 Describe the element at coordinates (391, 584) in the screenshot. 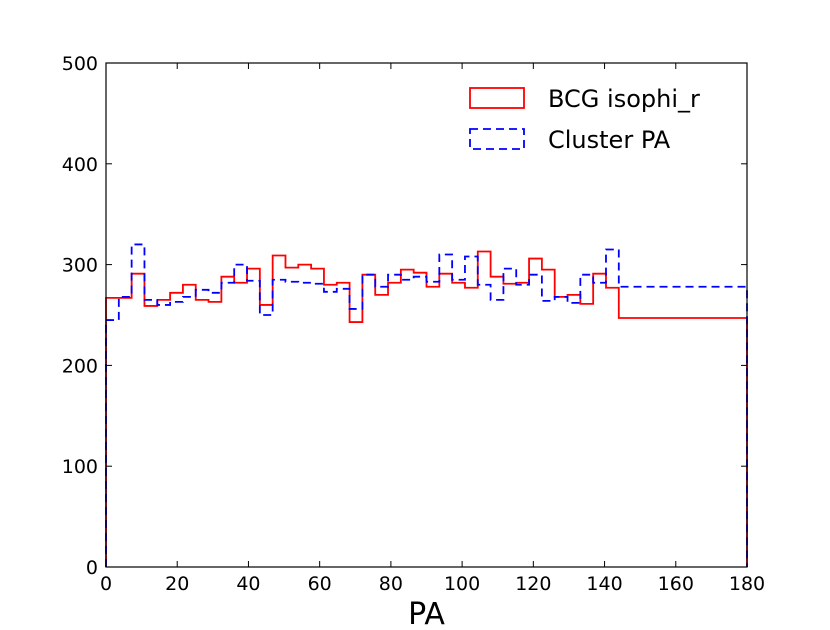

I see `x-tick-label: 80` at that location.